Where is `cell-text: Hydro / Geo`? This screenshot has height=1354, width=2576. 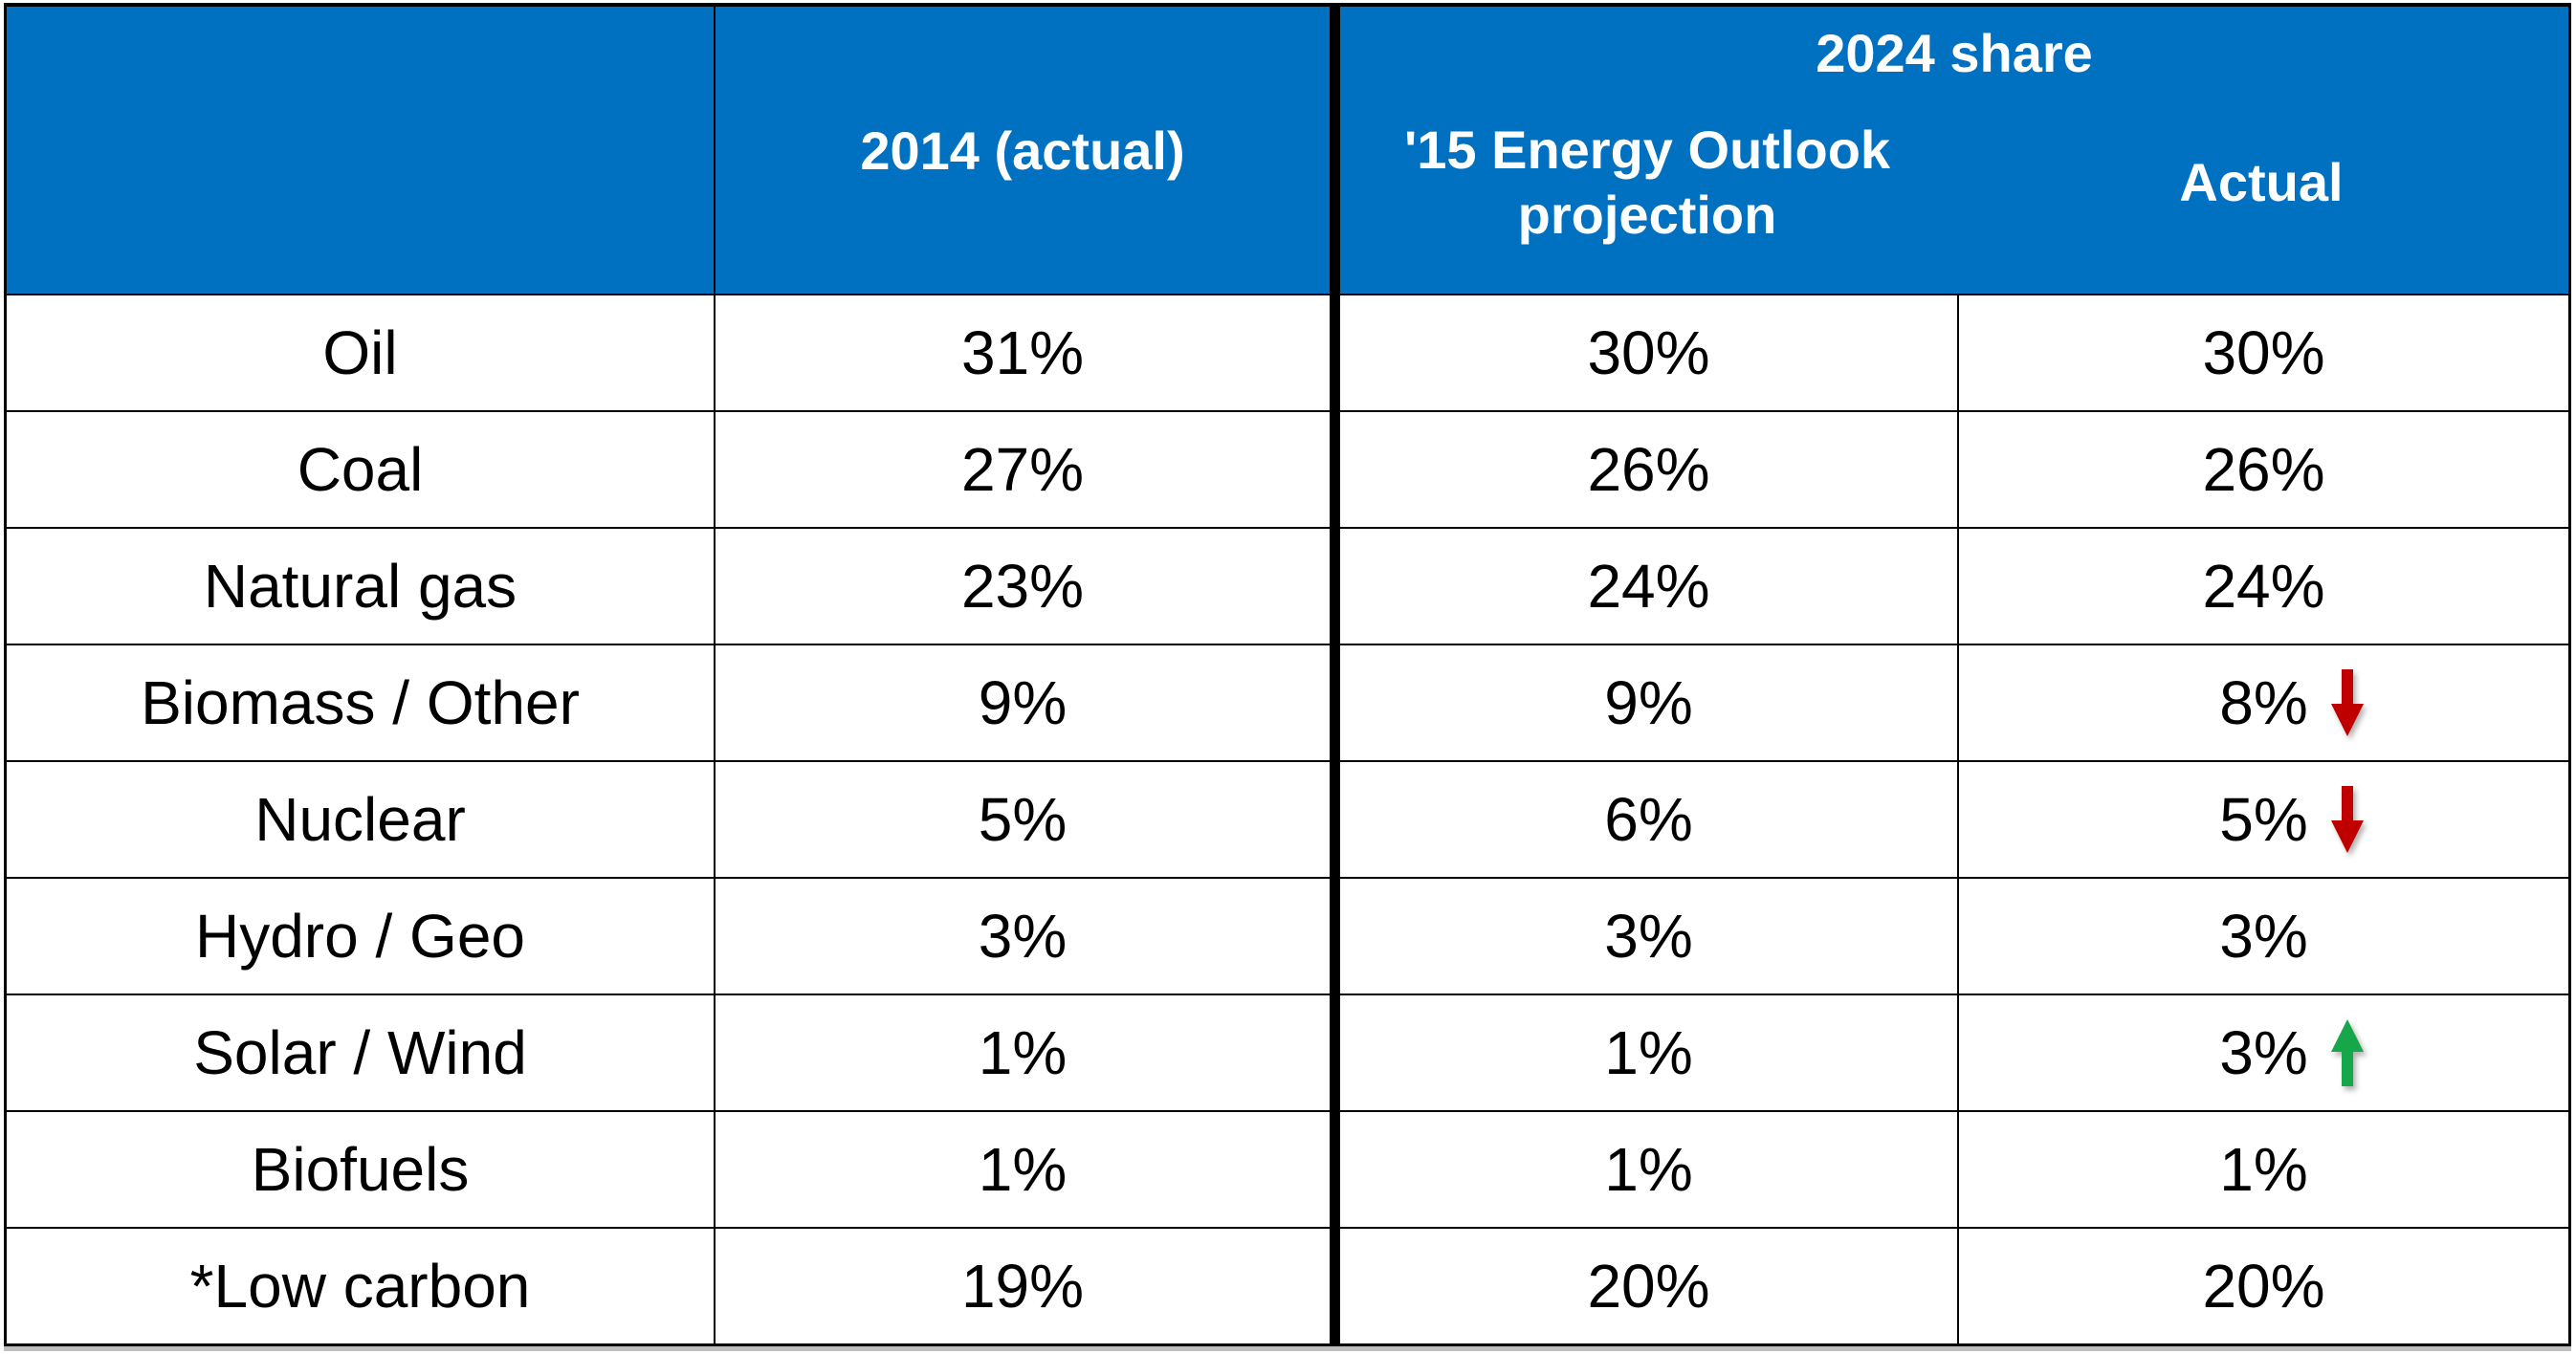
cell-text: Hydro / Geo is located at coordinates (360, 937).